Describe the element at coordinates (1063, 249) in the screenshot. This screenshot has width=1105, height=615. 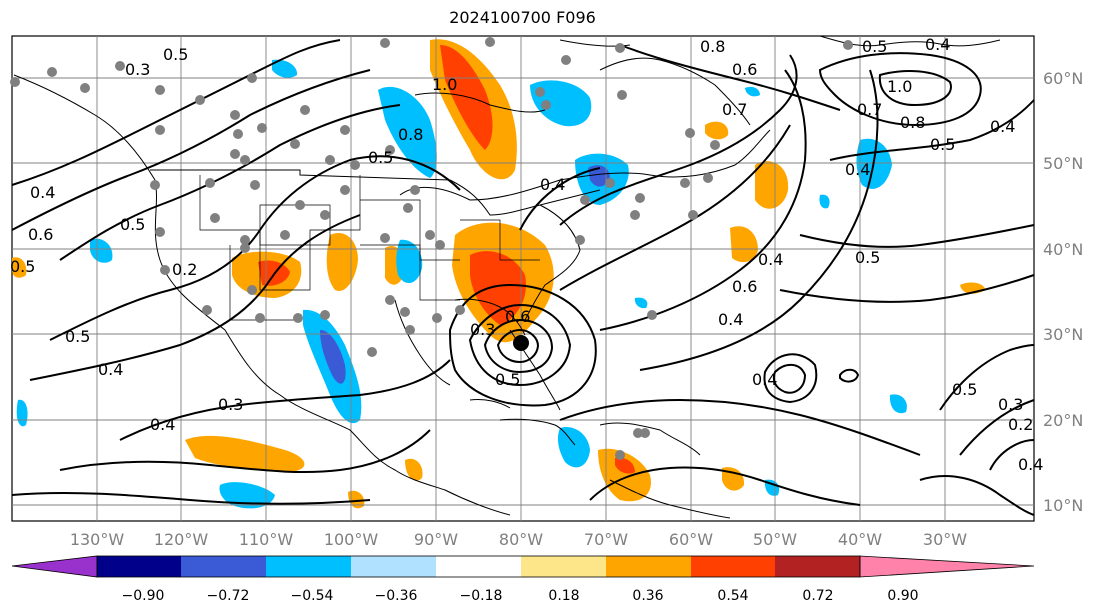
I see `lat-tick-label: 40°N` at that location.